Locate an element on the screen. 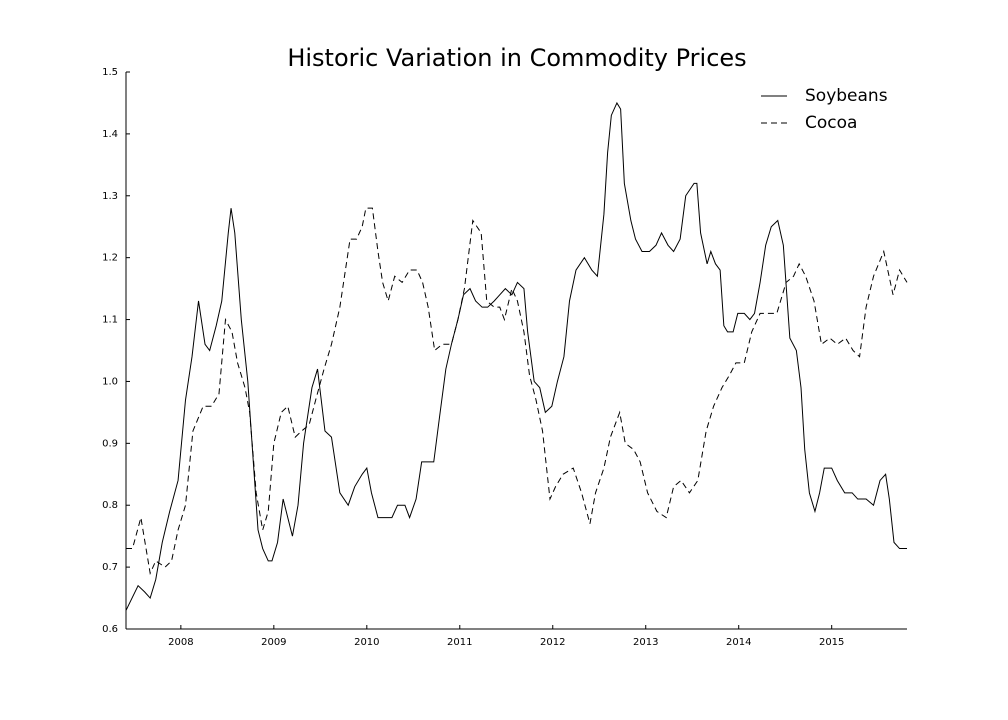  y-tick-label: 0.8 is located at coordinates (110, 505).